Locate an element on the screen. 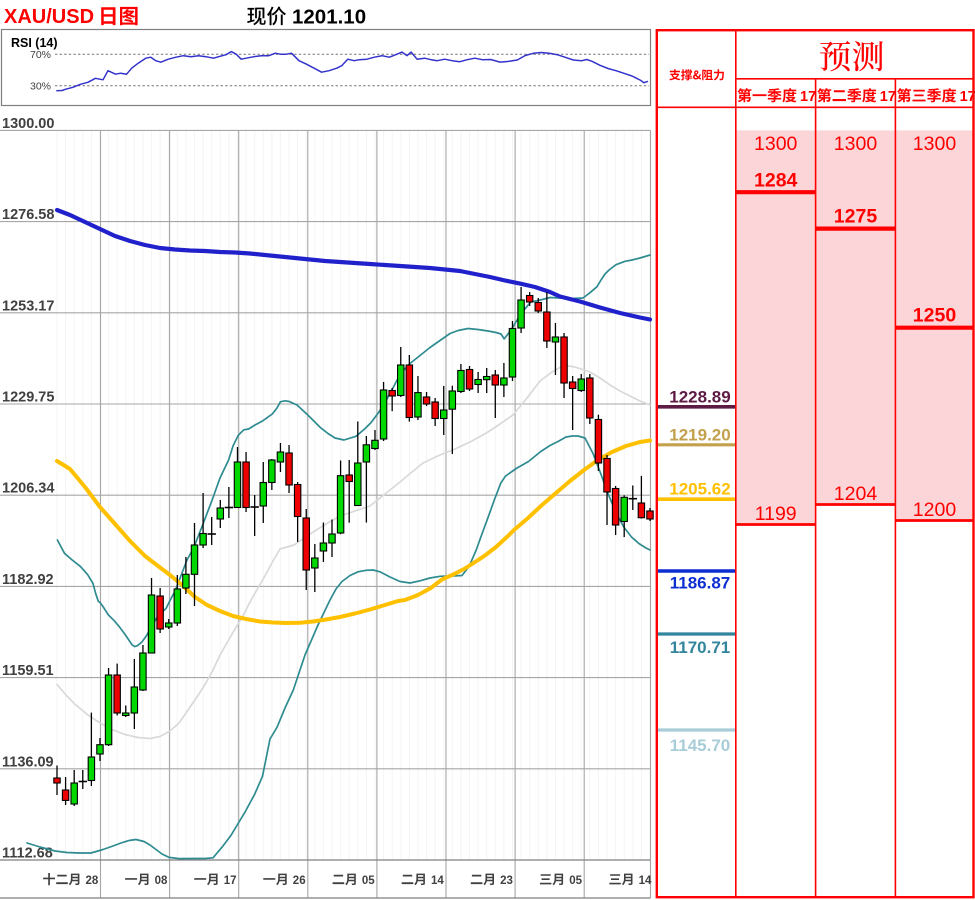 This screenshot has width=975, height=900. svg-text: RSI (14) is located at coordinates (34, 43).